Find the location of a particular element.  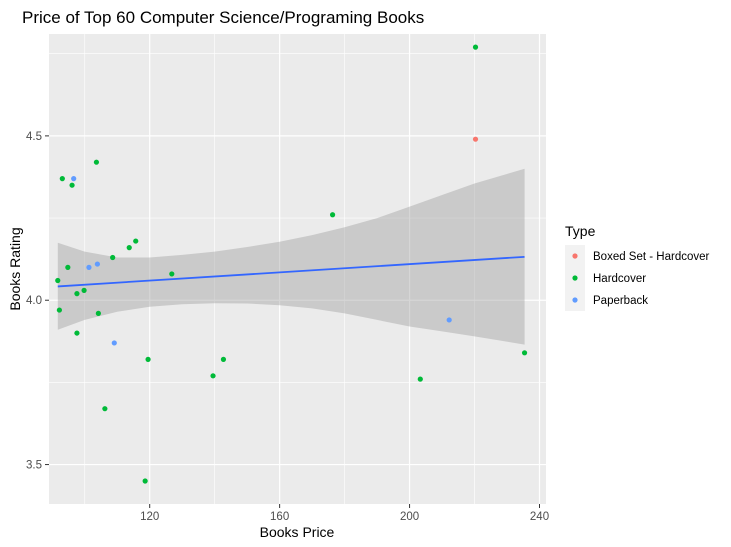

x-tick-label: 240 is located at coordinates (539, 517).